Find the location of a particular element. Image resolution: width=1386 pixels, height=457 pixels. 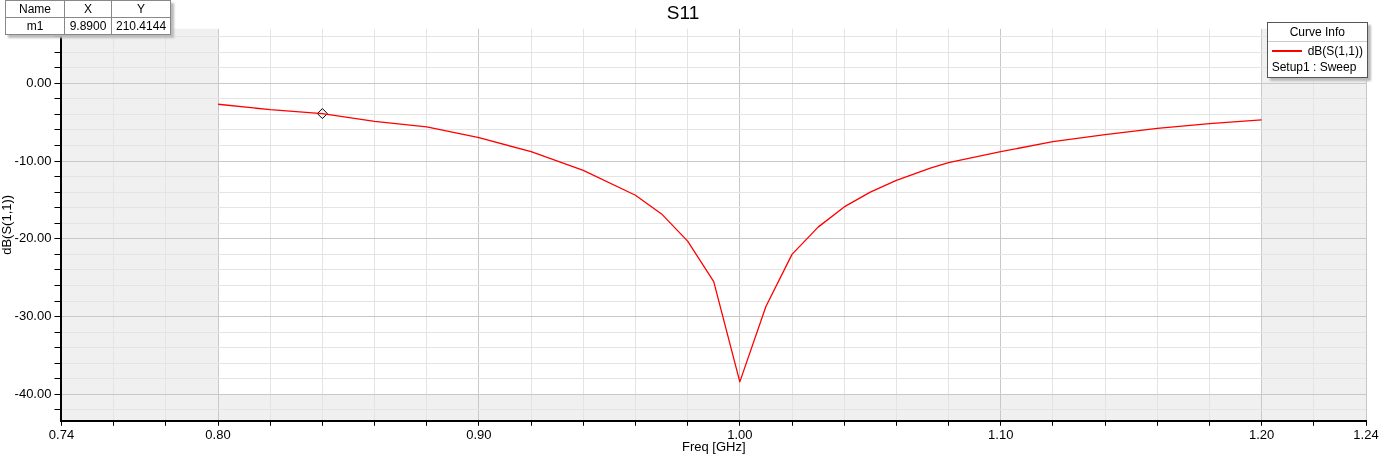

x-tick-label: 0.74 is located at coordinates (61, 435).